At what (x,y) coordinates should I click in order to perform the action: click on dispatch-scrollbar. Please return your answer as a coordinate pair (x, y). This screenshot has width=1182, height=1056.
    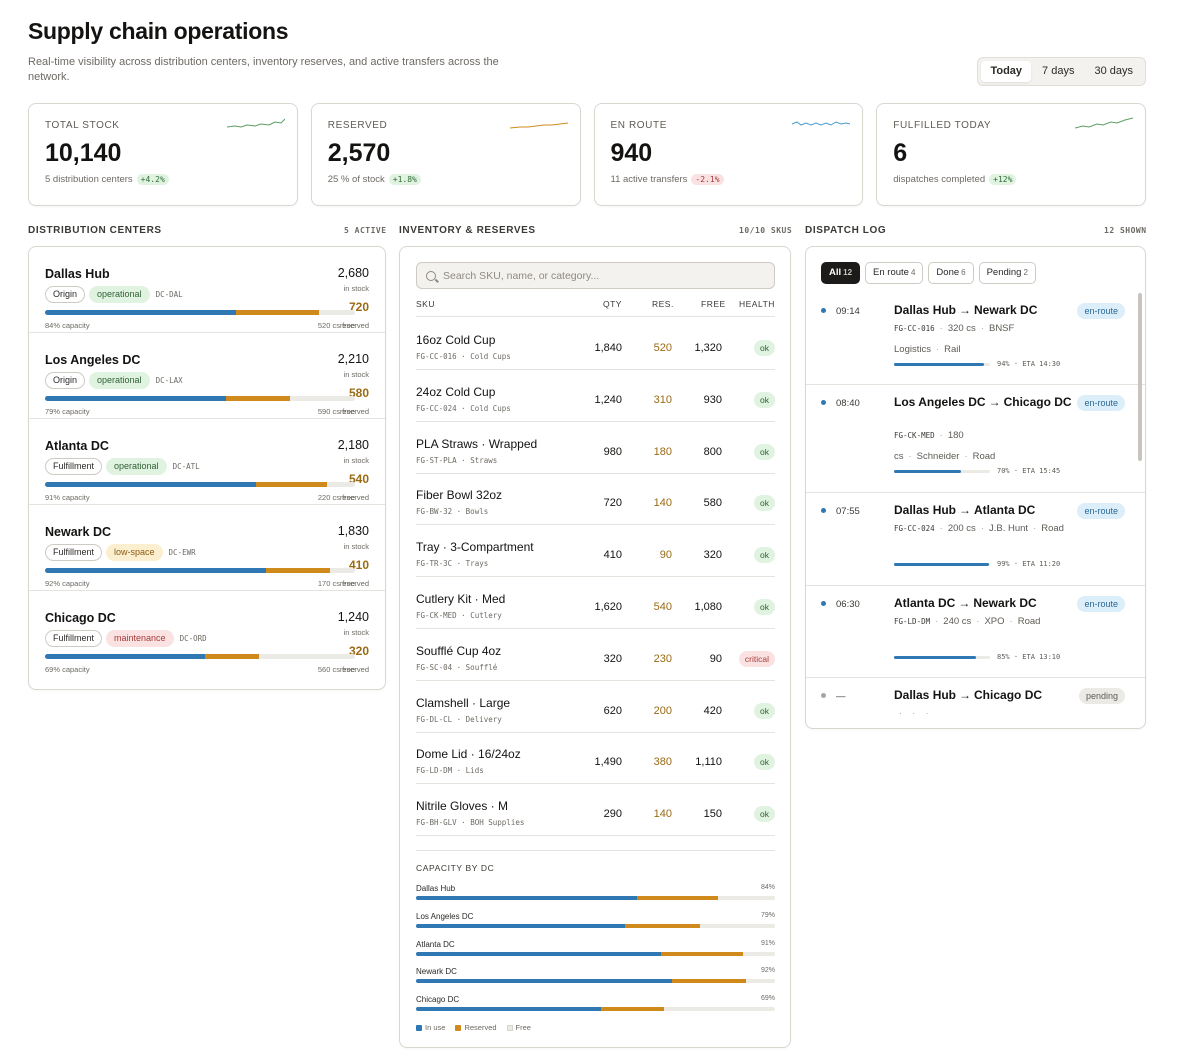
    Looking at the image, I should click on (1140, 377).